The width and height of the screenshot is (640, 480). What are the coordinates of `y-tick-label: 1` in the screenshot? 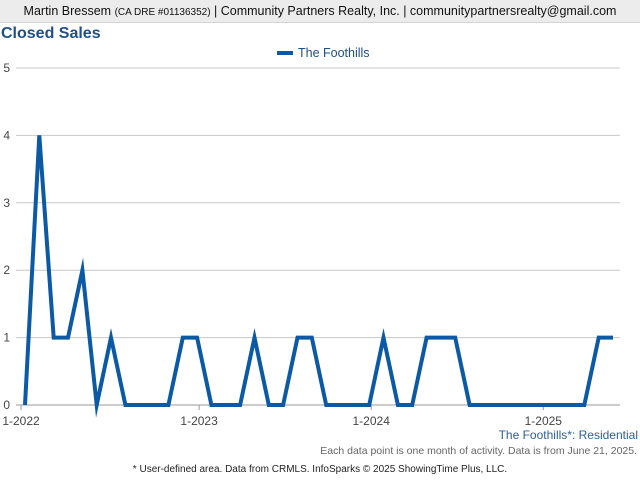 It's located at (6, 338).